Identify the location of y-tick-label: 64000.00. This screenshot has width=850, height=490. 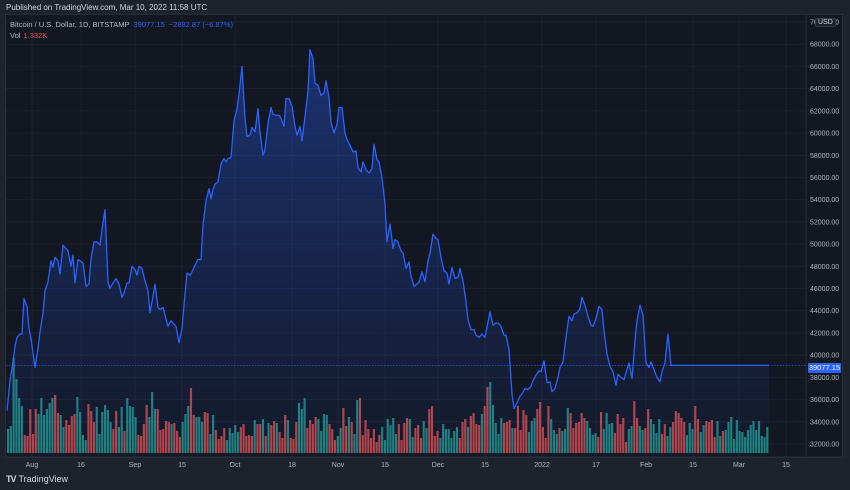
(824, 89).